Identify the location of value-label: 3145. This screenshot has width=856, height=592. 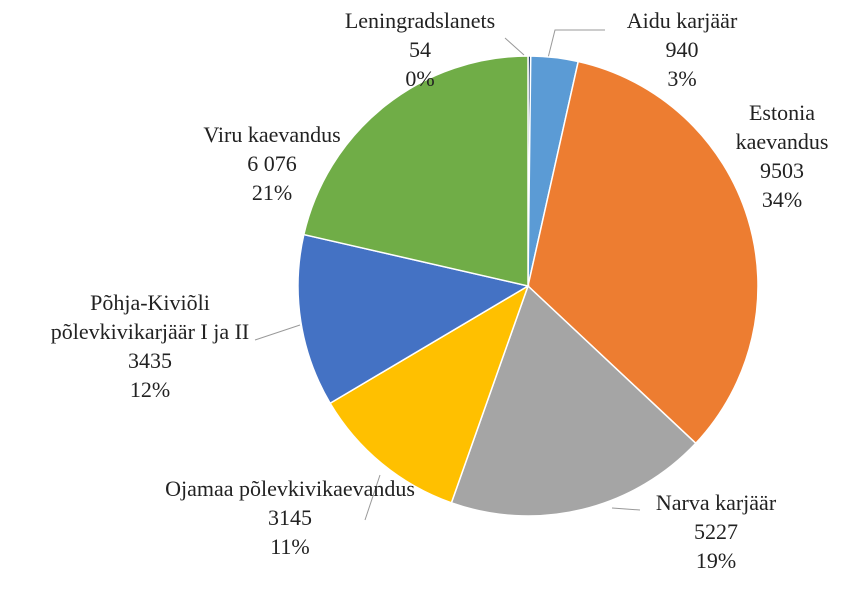
(290, 517).